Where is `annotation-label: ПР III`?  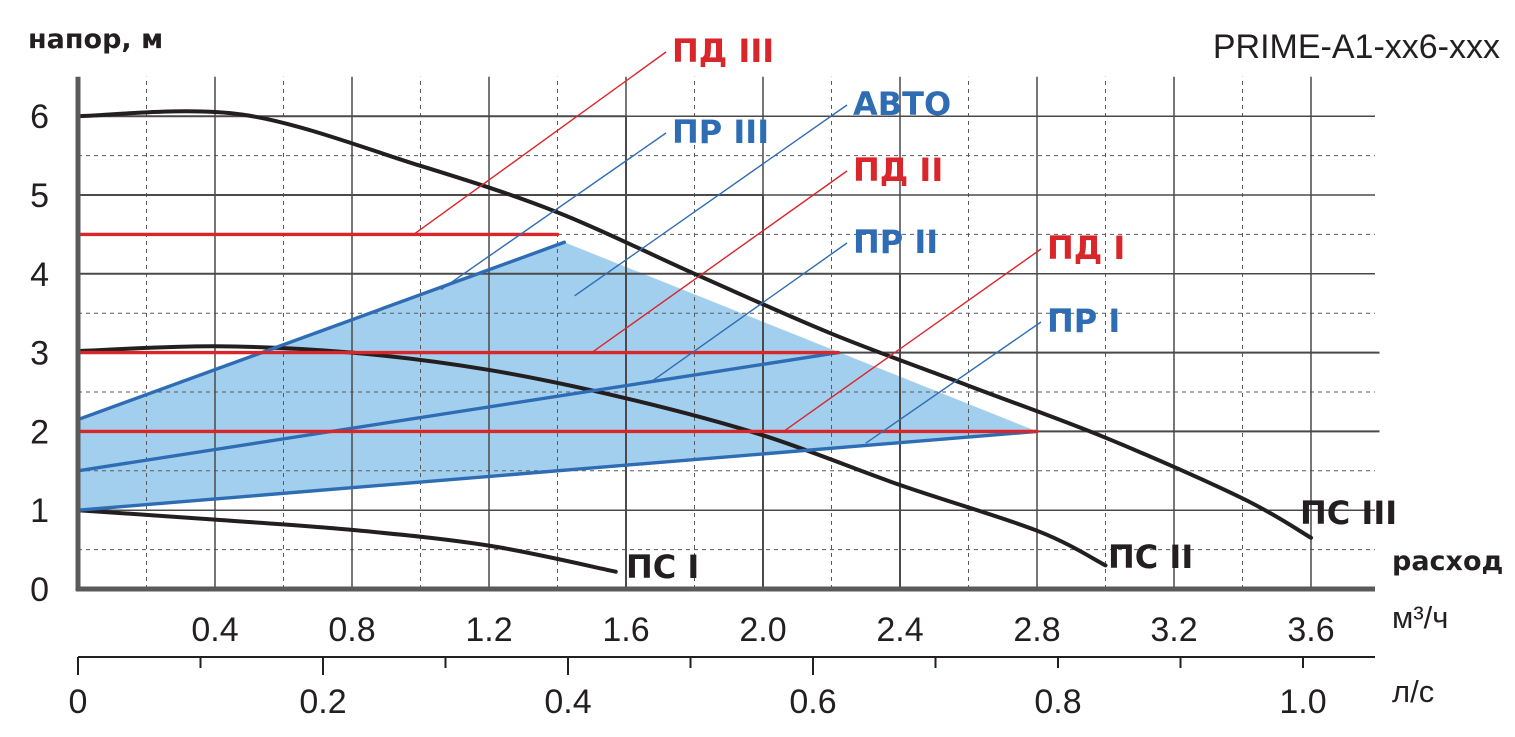 annotation-label: ПР III is located at coordinates (720, 132).